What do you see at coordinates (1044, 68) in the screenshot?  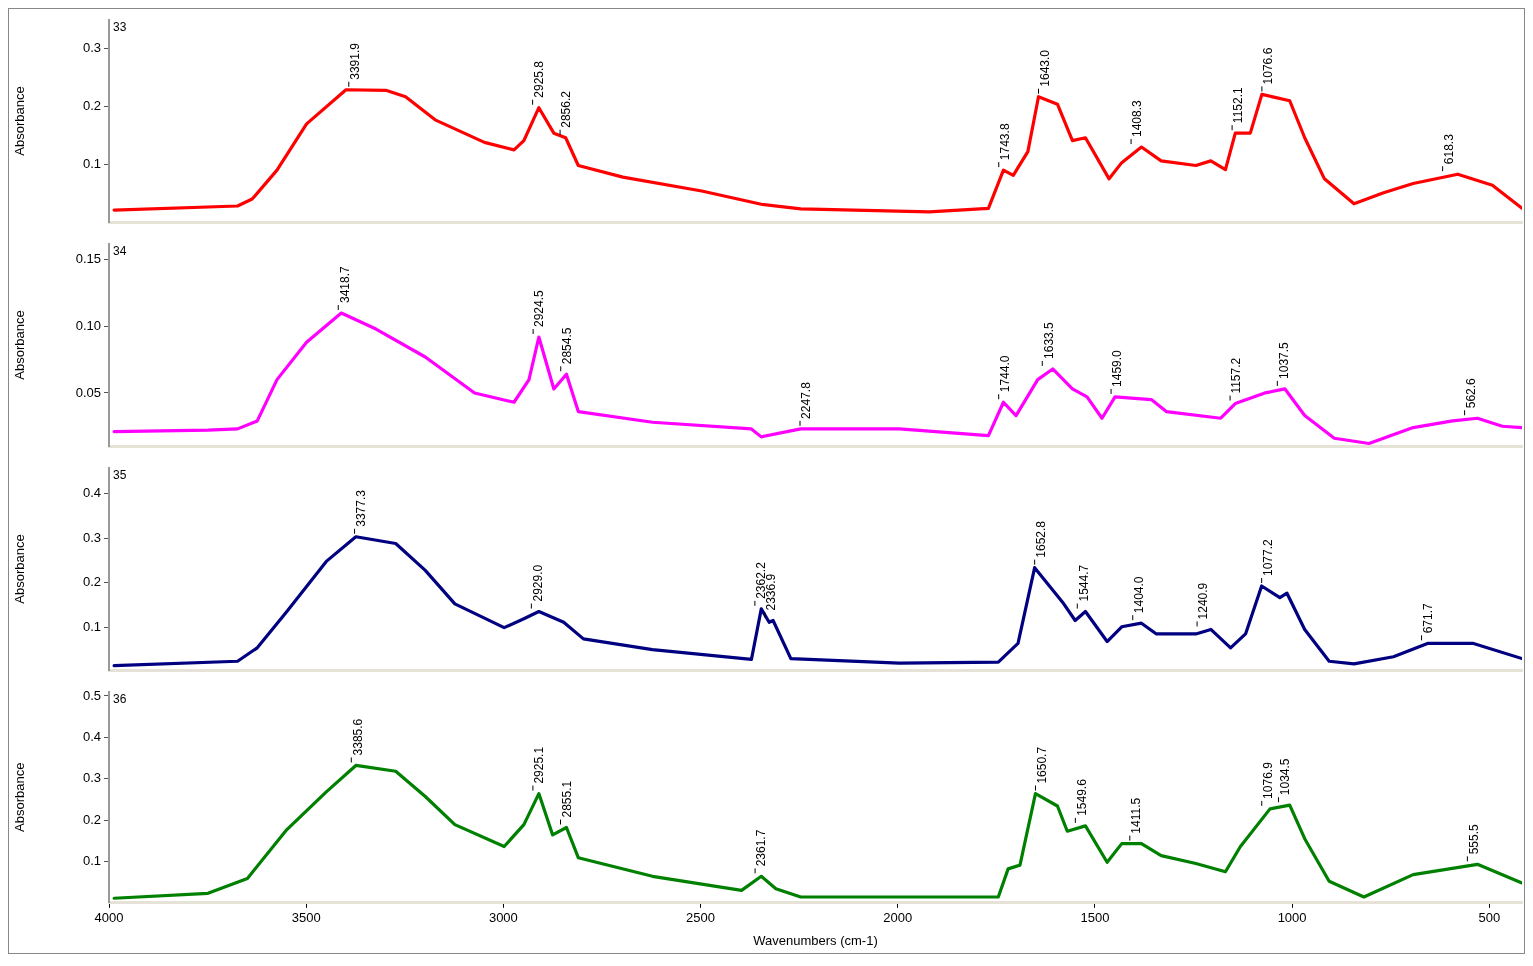 I see `annotation: 1643.0` at bounding box center [1044, 68].